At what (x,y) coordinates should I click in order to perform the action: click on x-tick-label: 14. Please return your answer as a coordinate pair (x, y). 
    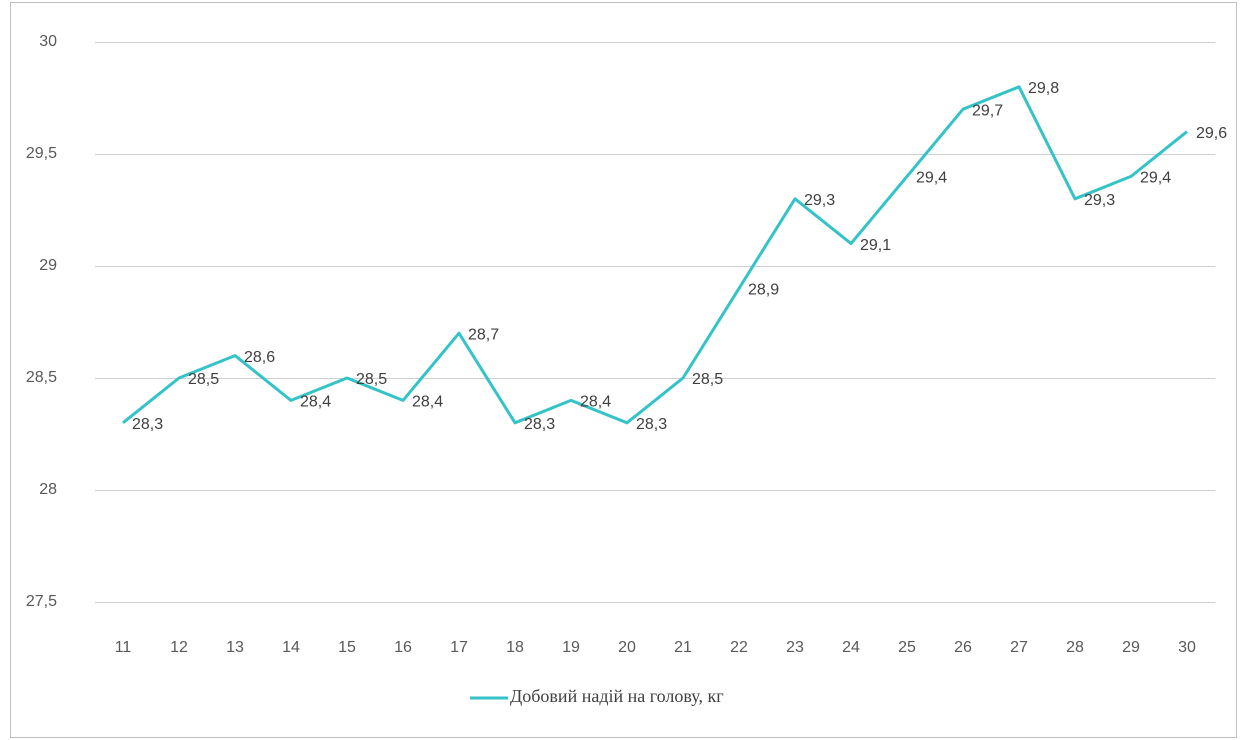
    Looking at the image, I should click on (291, 647).